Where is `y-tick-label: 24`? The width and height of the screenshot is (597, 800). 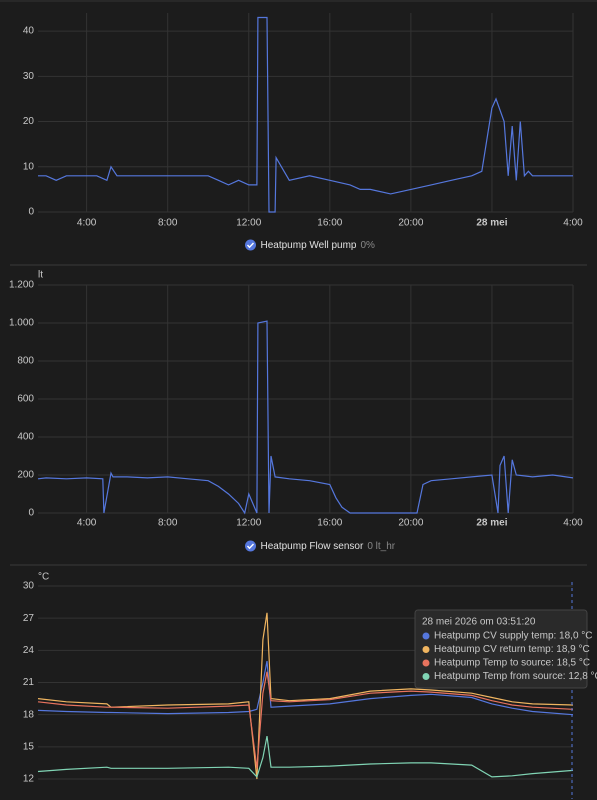 y-tick-label: 24 is located at coordinates (29, 650).